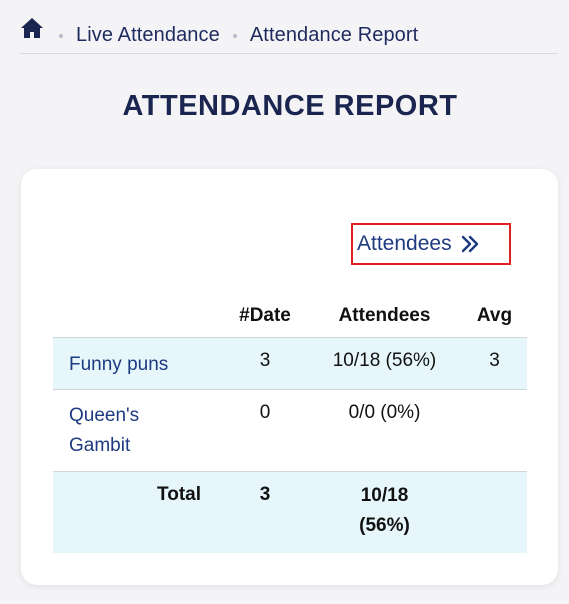 Image resolution: width=569 pixels, height=604 pixels. I want to click on row-dates: 3, so click(265, 363).